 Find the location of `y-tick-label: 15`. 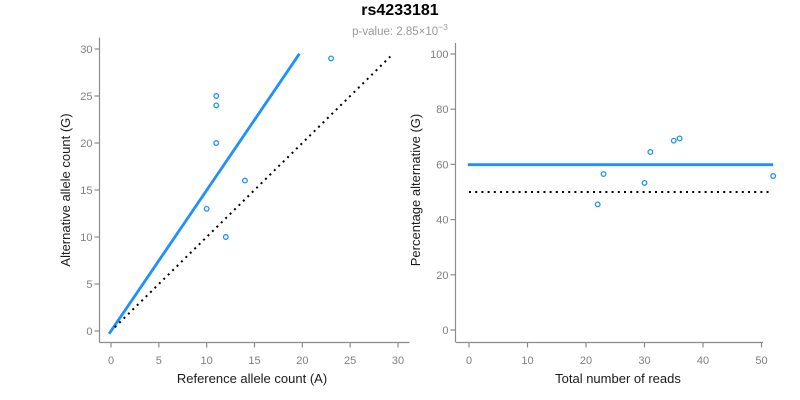

y-tick-label: 15 is located at coordinates (86, 191).